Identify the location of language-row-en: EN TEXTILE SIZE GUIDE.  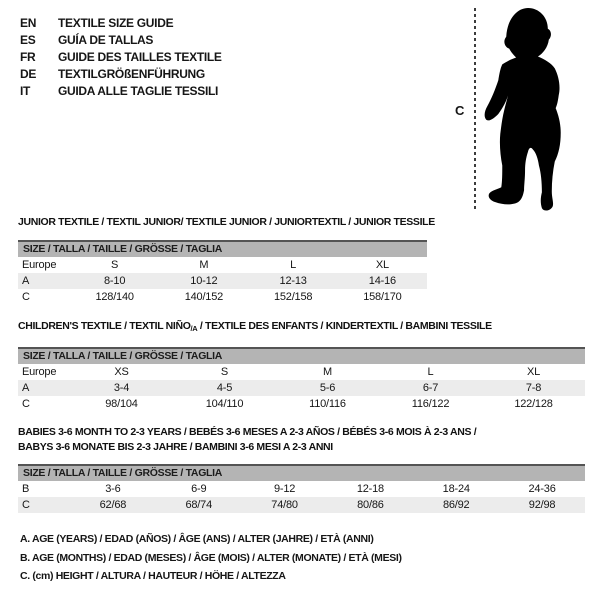
(121, 23).